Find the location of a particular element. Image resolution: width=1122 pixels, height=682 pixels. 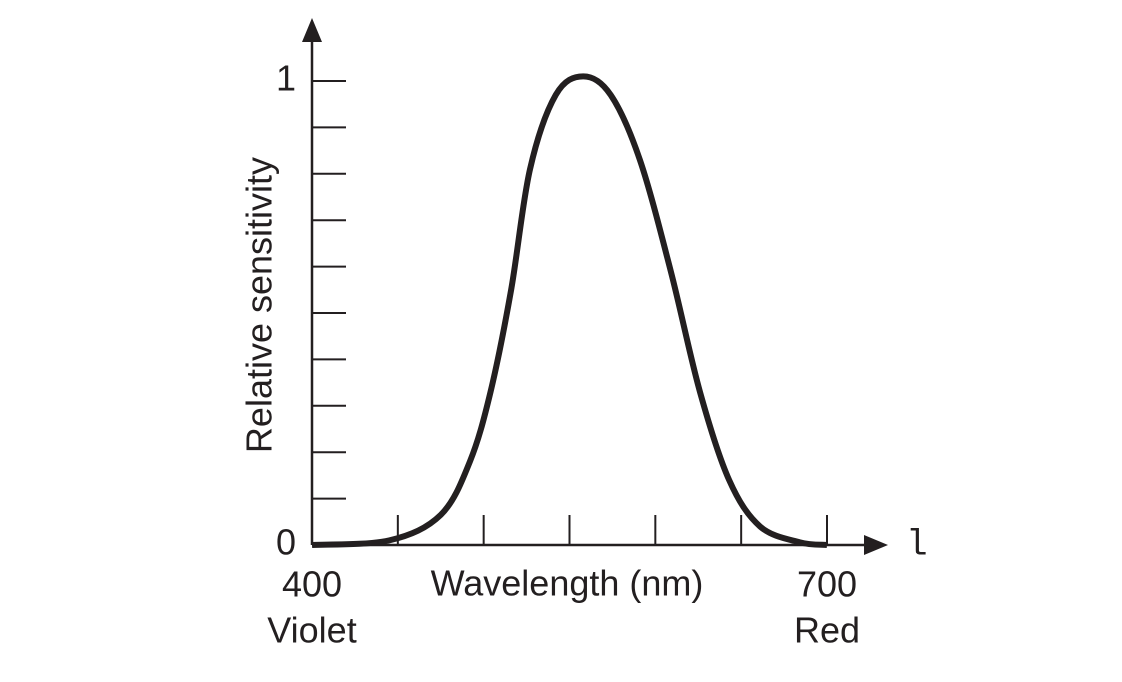

x-tick-sublabel: Violet is located at coordinates (311, 630).